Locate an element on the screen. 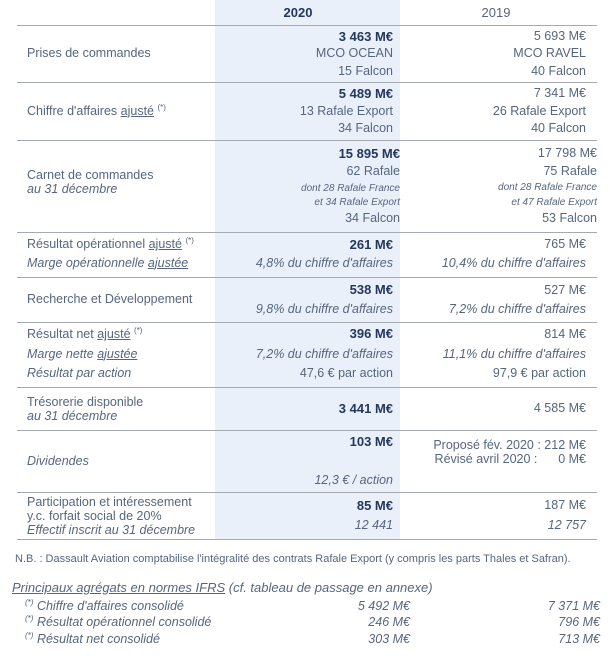 This screenshot has height=667, width=610. tresorerie-label-line1: Trésorerie disponible is located at coordinates (85, 402).